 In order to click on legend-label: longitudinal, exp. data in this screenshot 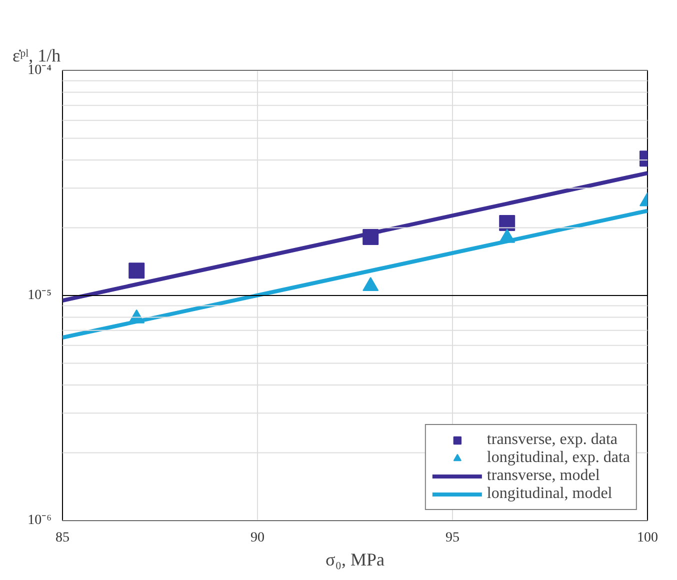, I will do `click(558, 458)`.